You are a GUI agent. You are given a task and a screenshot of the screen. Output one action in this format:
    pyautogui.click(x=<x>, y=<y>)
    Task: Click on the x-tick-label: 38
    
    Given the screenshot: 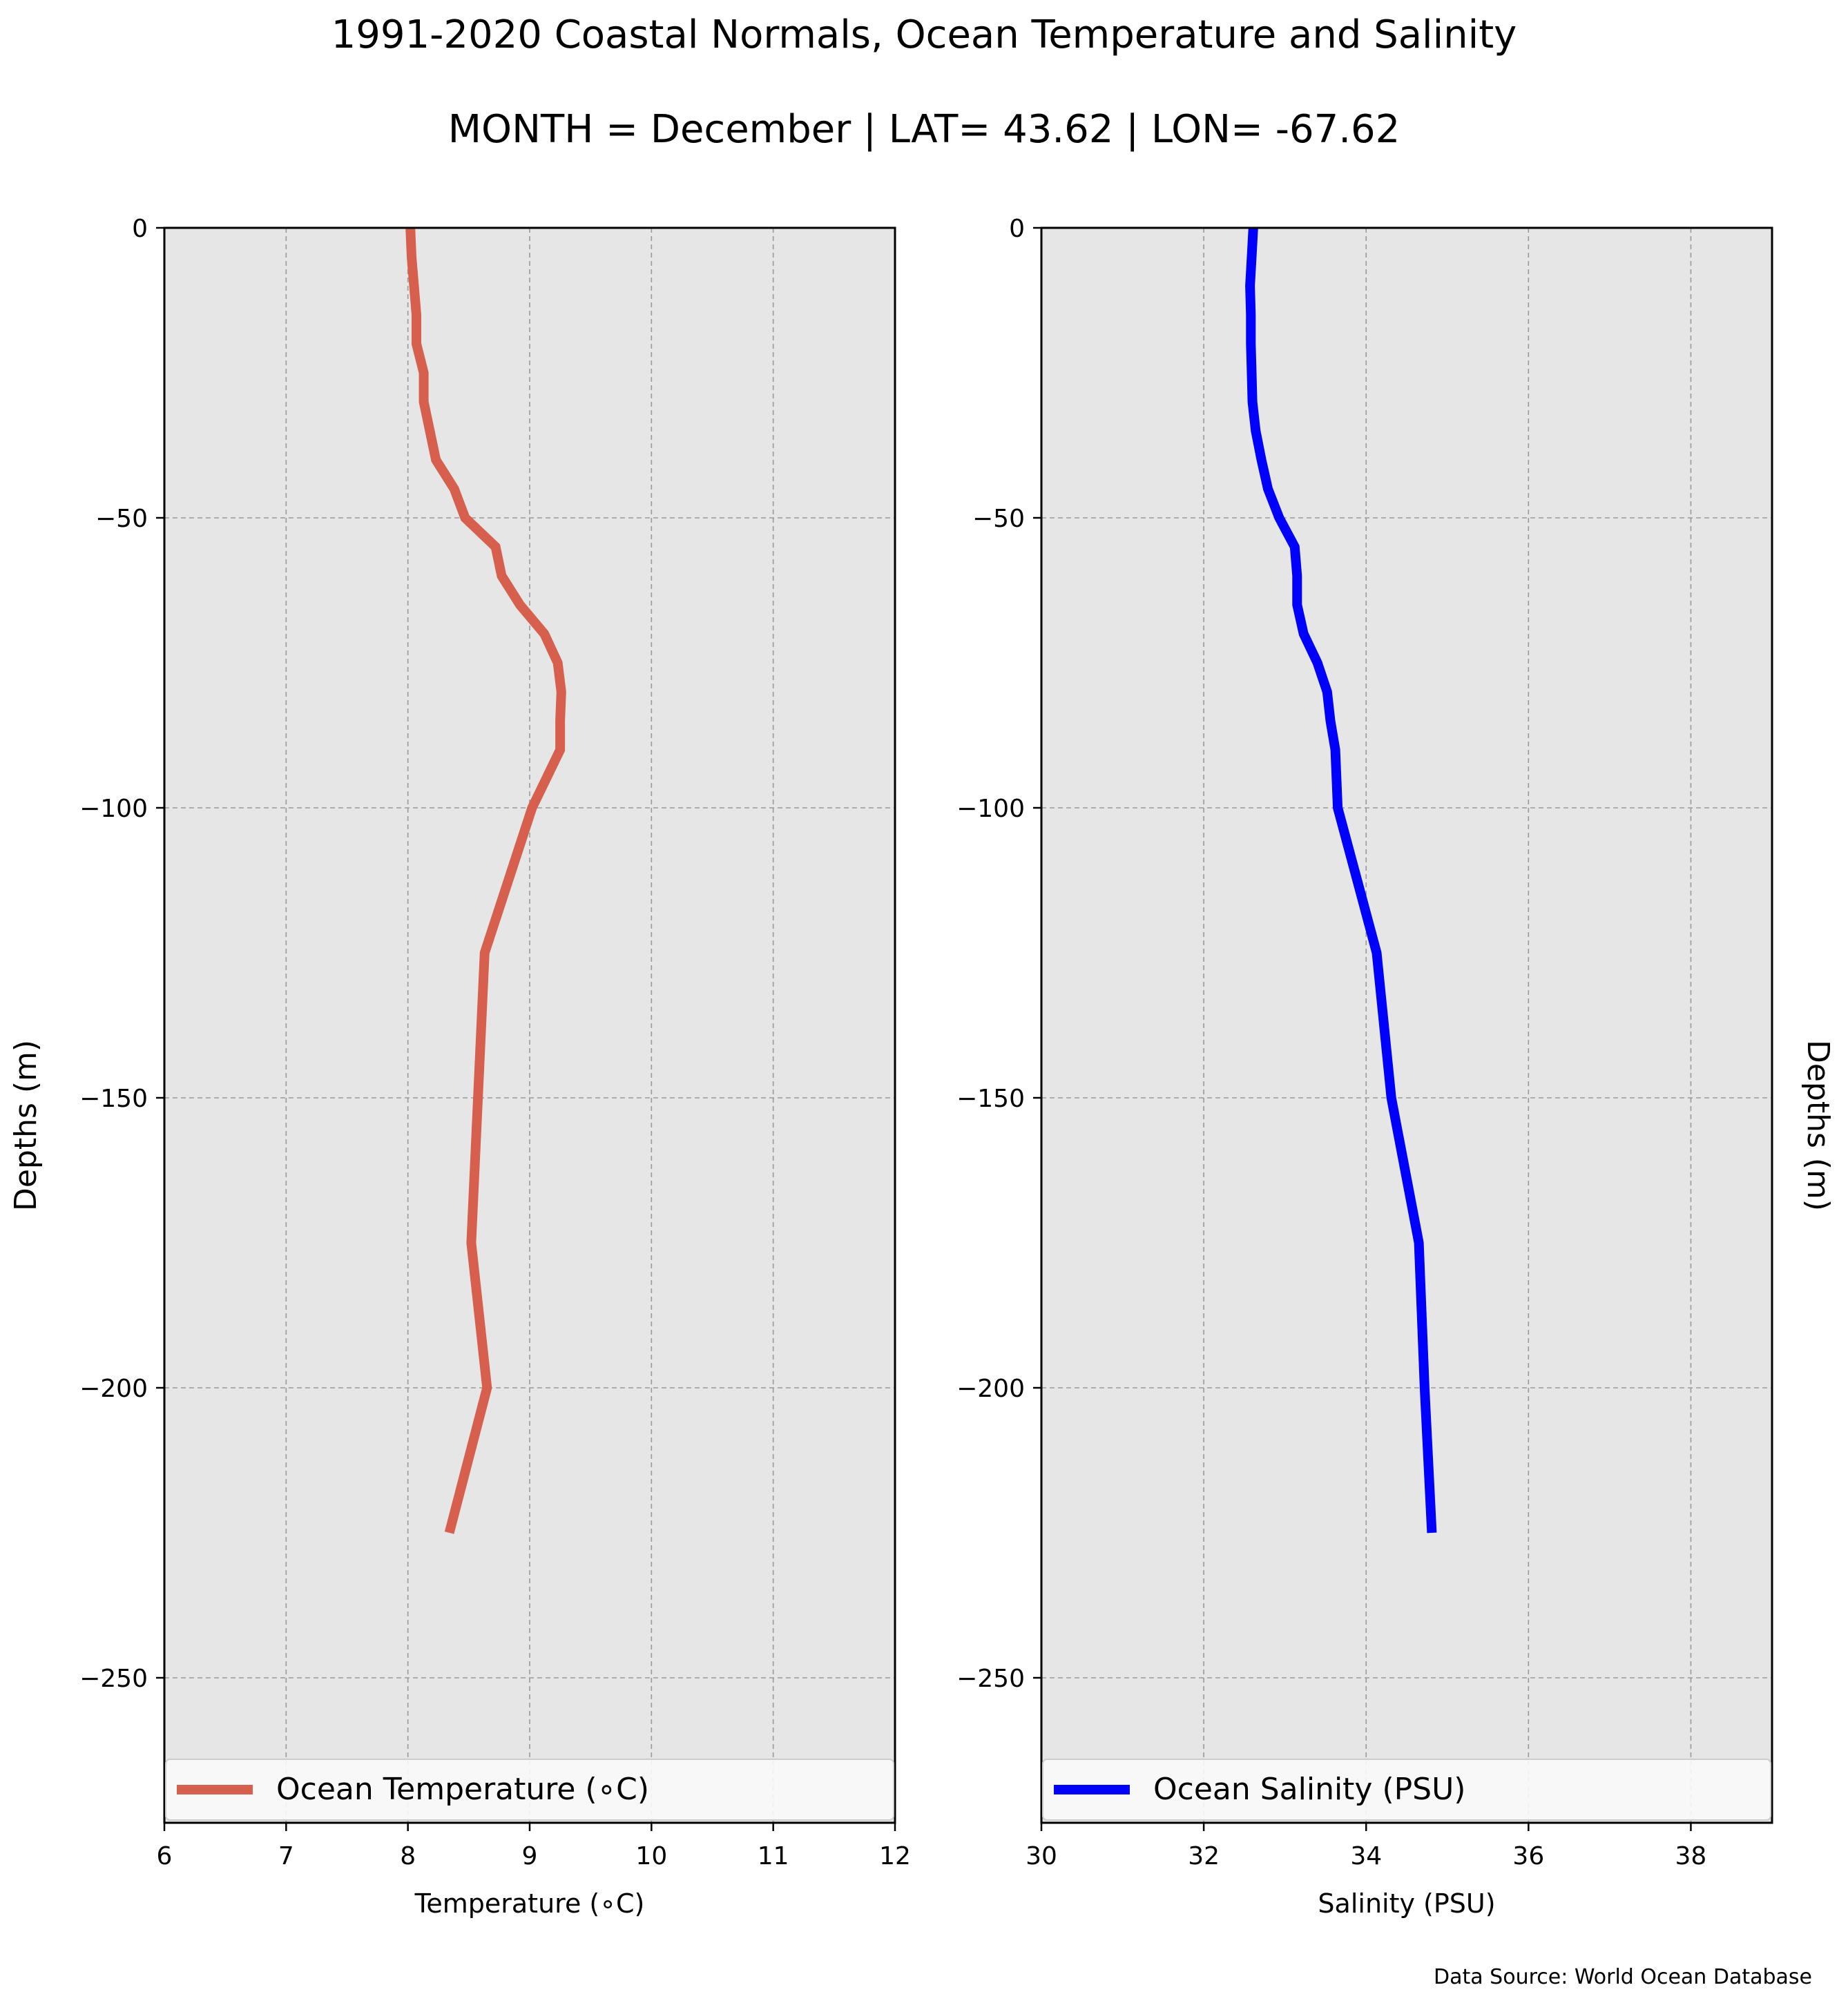 What is the action you would take?
    pyautogui.click(x=1691, y=1856)
    